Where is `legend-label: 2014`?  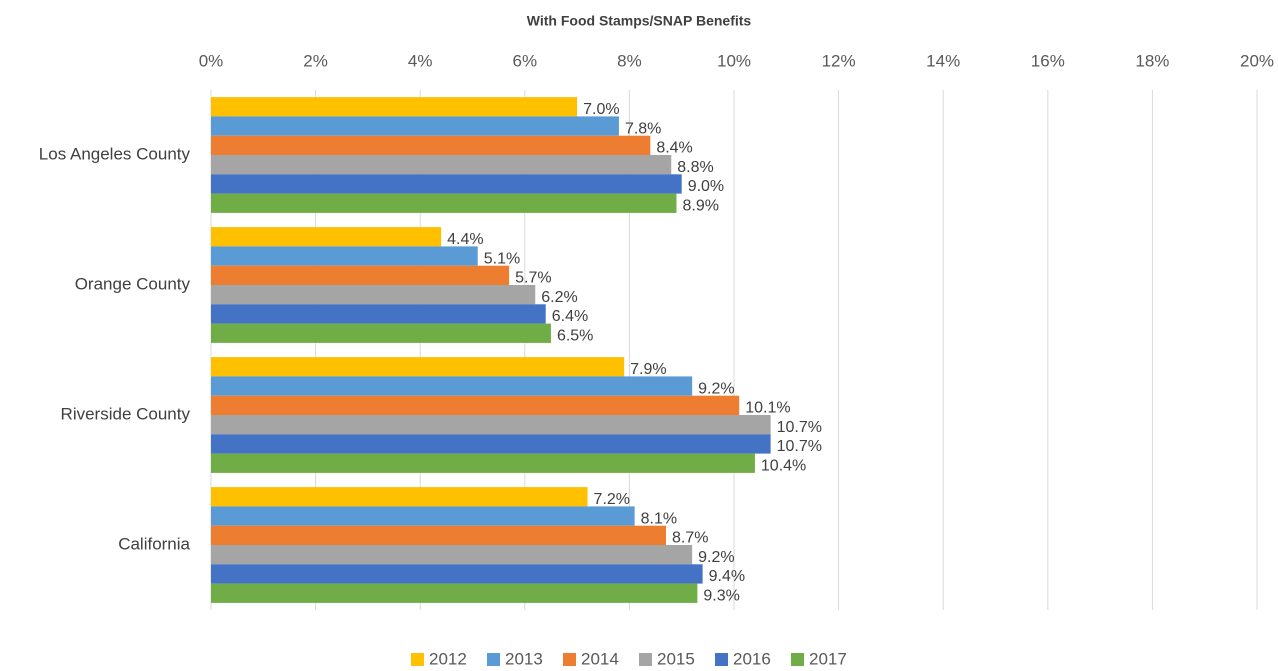 legend-label: 2014 is located at coordinates (600, 658).